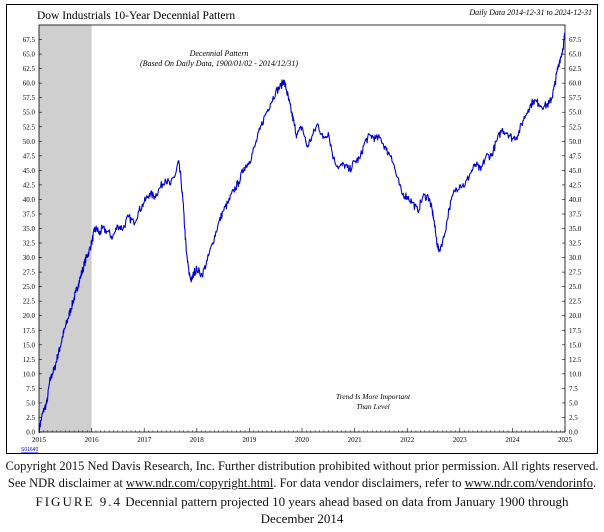 This screenshot has width=604, height=532. I want to click on y-tick-label-left: 57.5, so click(29, 98).